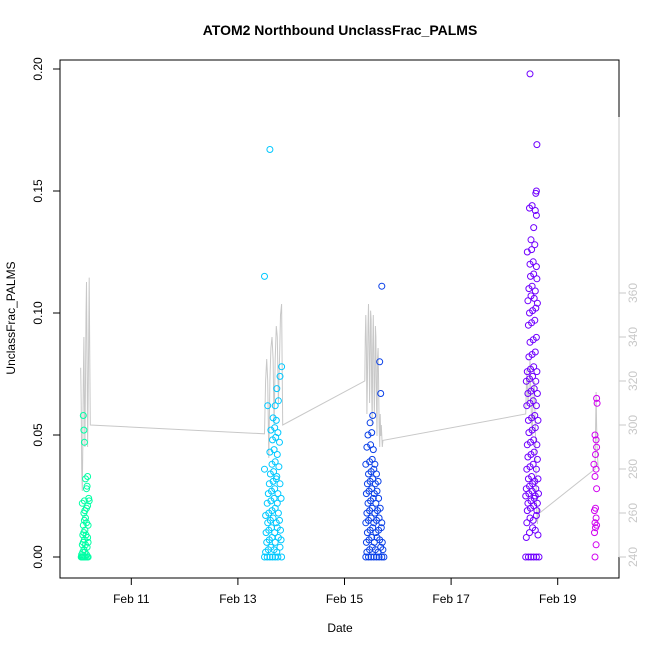  Describe the element at coordinates (38, 435) in the screenshot. I see `y-tick-label: 0.05` at that location.